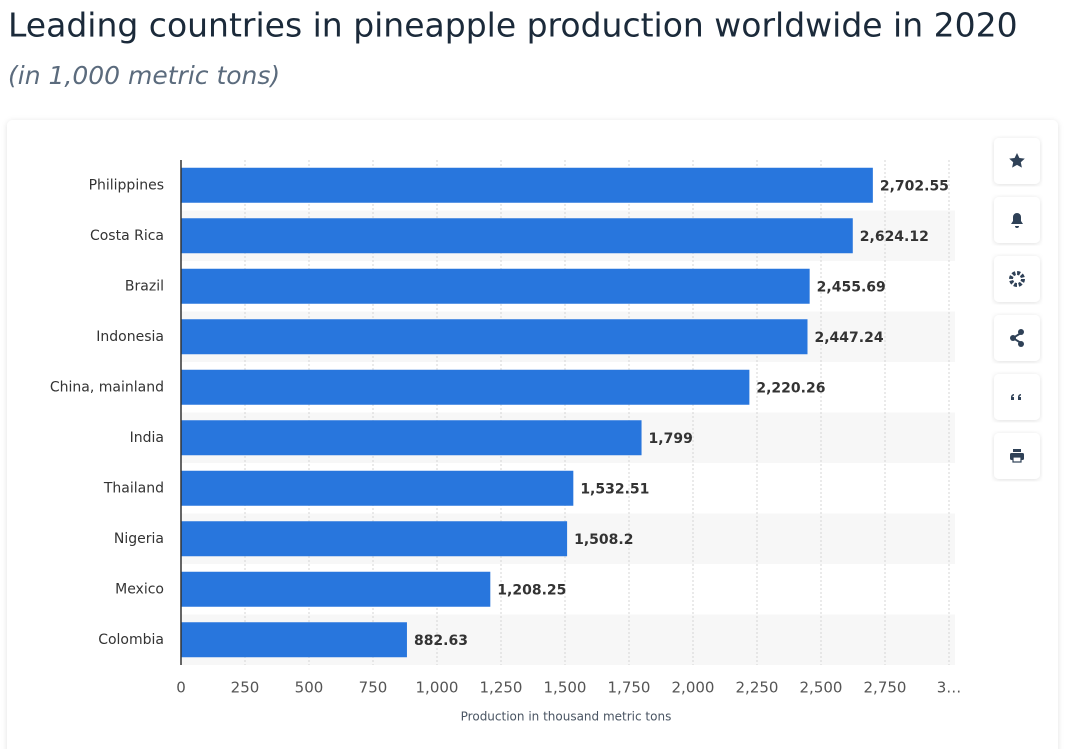 The image size is (1080, 753). I want to click on x-tick-label: 2,250, so click(757, 688).